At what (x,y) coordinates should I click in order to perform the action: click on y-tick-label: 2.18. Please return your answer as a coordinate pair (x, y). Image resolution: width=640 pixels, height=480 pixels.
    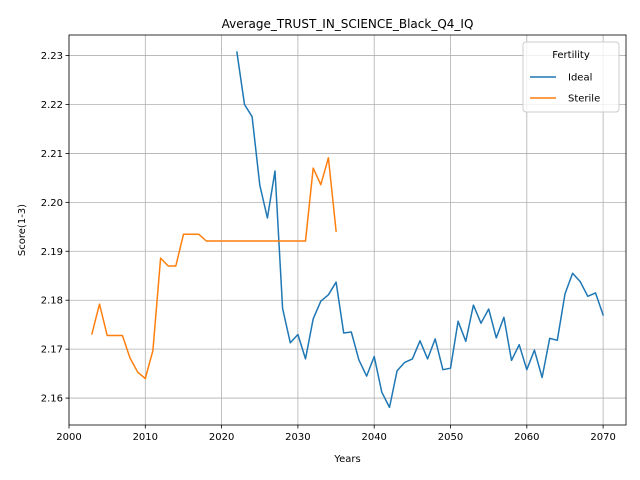
    Looking at the image, I should click on (52, 301).